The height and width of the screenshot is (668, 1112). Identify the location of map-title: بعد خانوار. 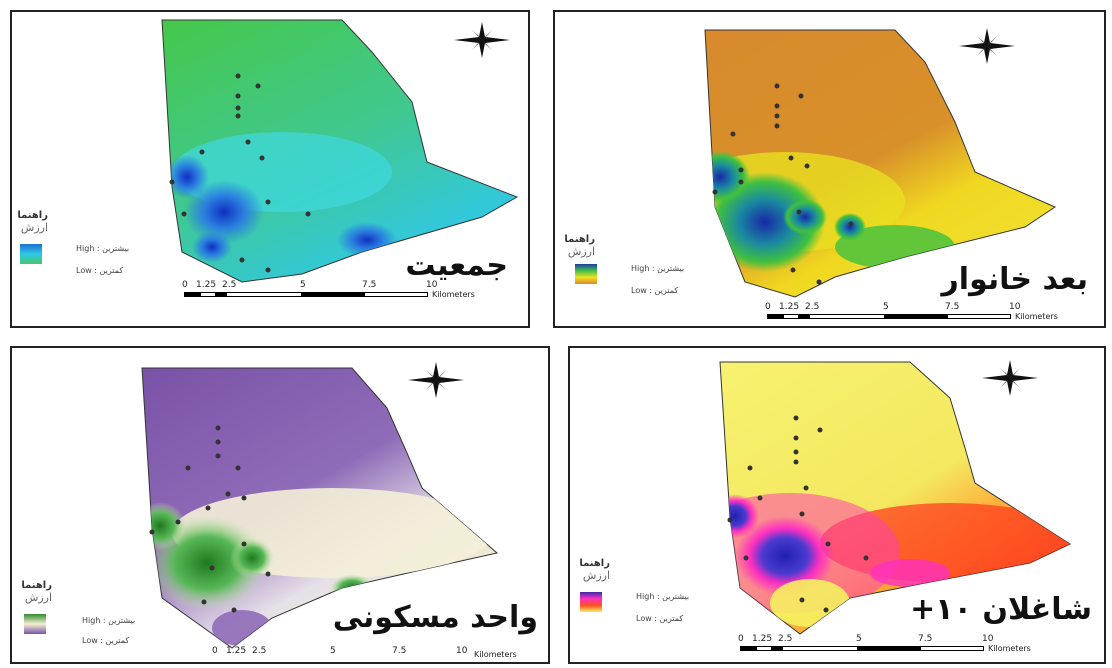
(1014, 279).